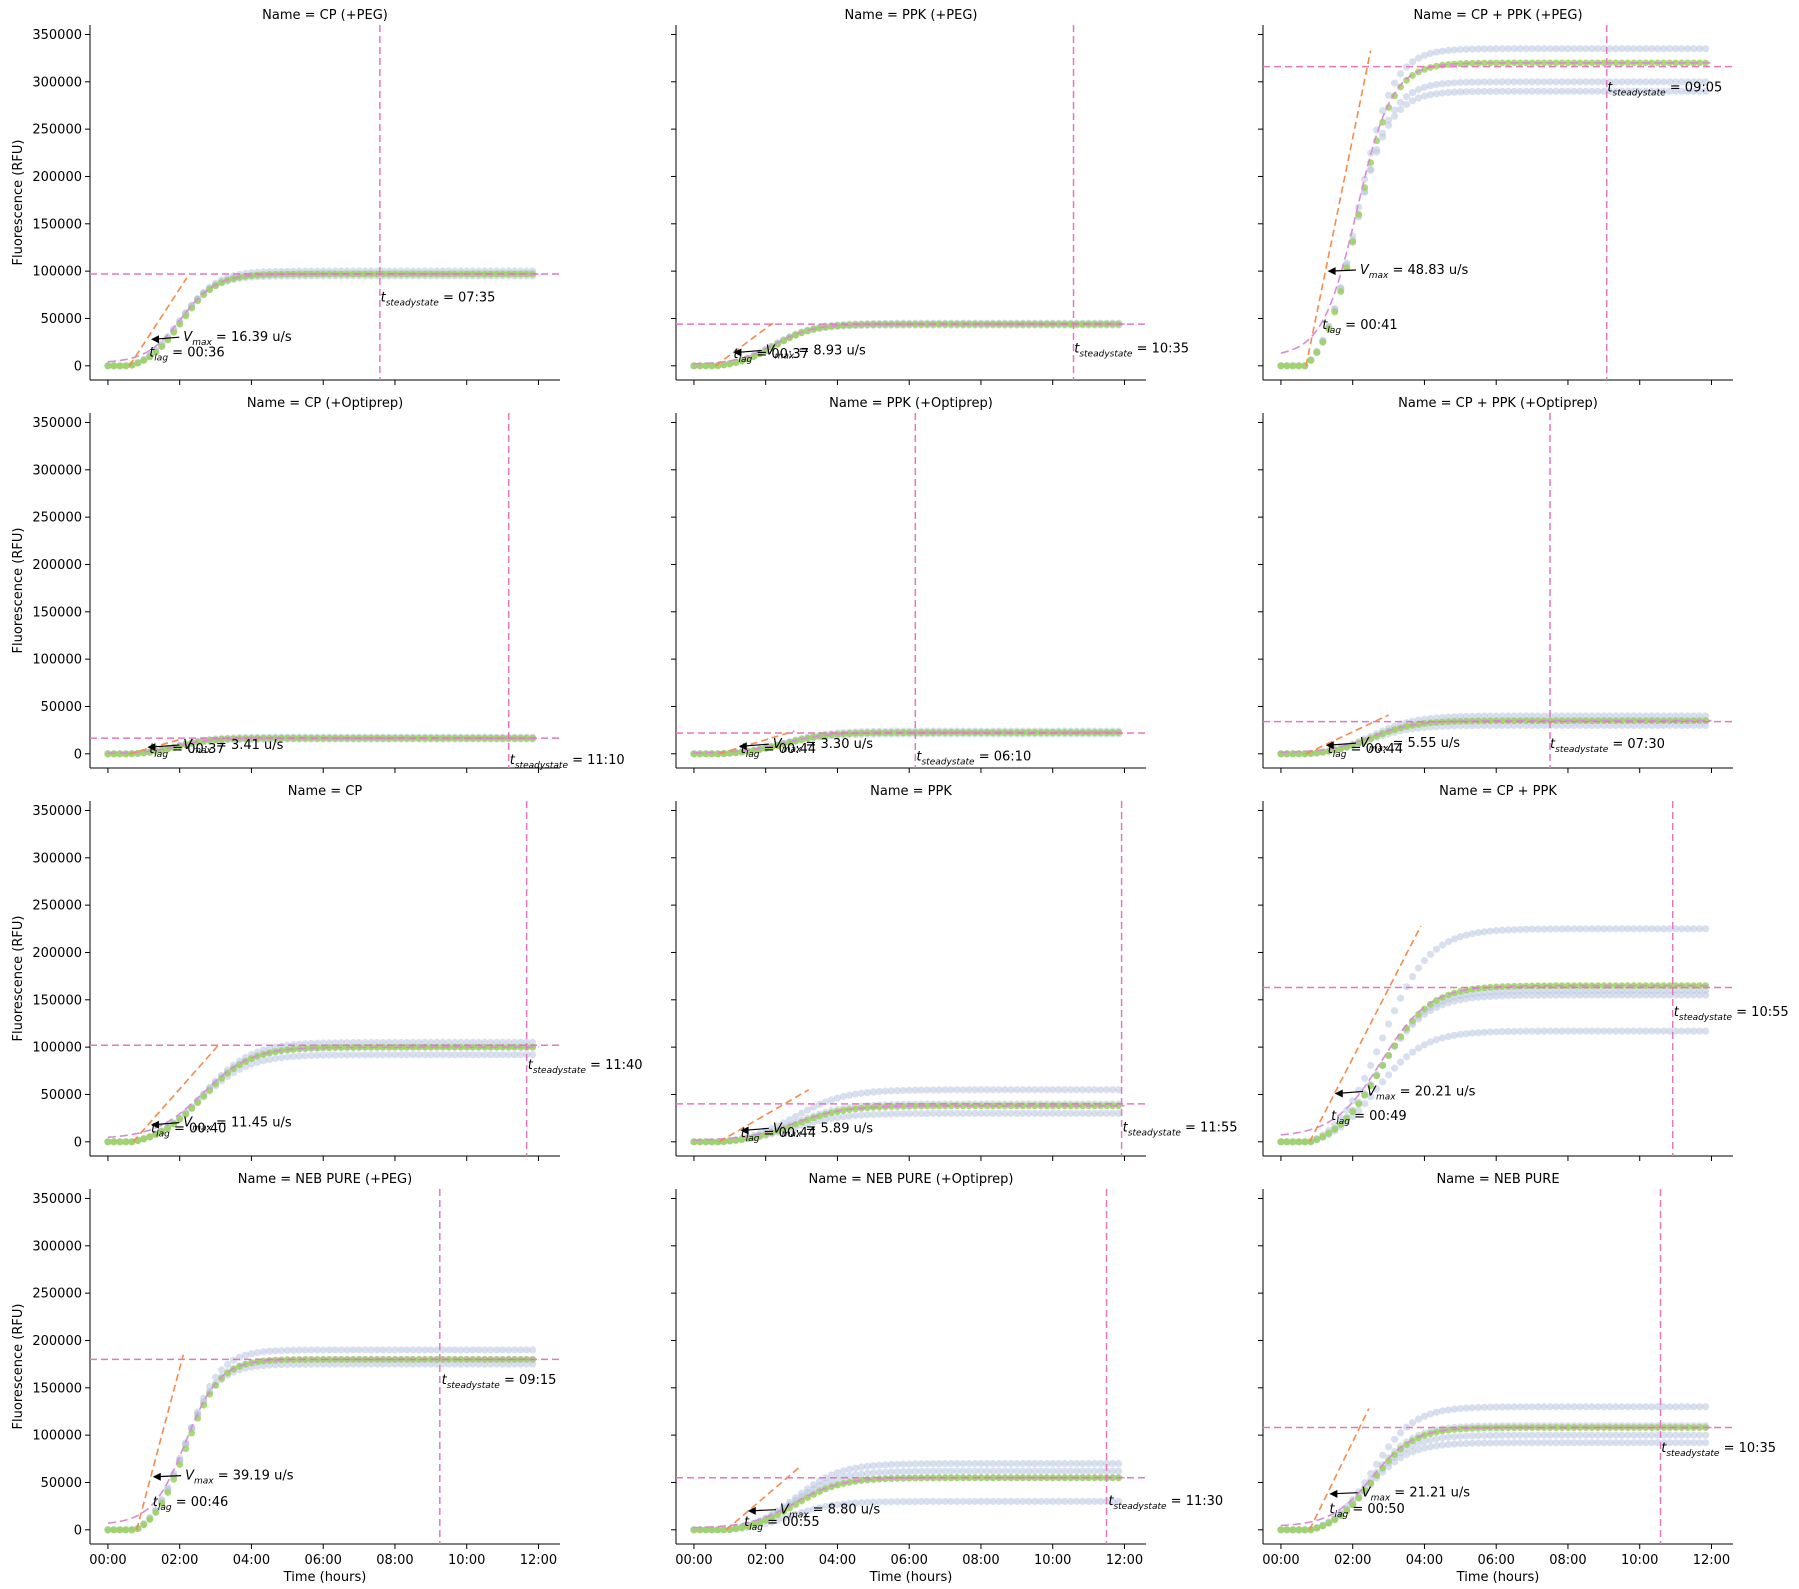 The height and width of the screenshot is (1589, 1799). What do you see at coordinates (325, 791) in the screenshot?
I see `panel-title: Name = CP` at bounding box center [325, 791].